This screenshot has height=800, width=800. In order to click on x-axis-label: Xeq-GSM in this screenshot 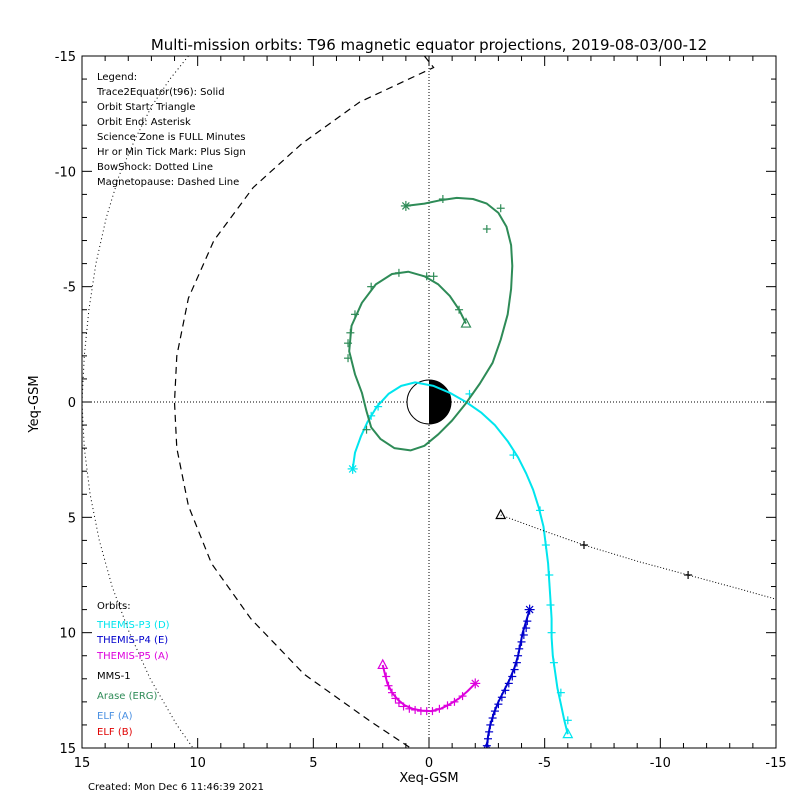, I will do `click(428, 778)`.